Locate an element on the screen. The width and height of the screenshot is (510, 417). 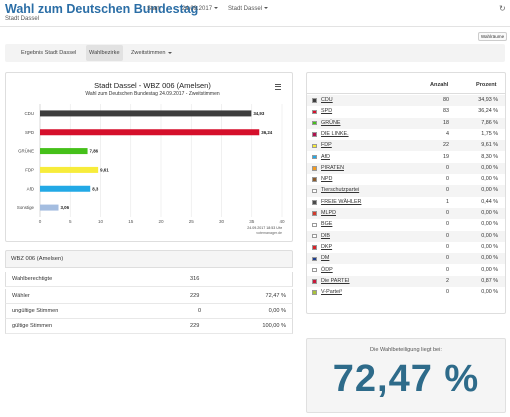
wbz-count: 316 is located at coordinates (195, 279).